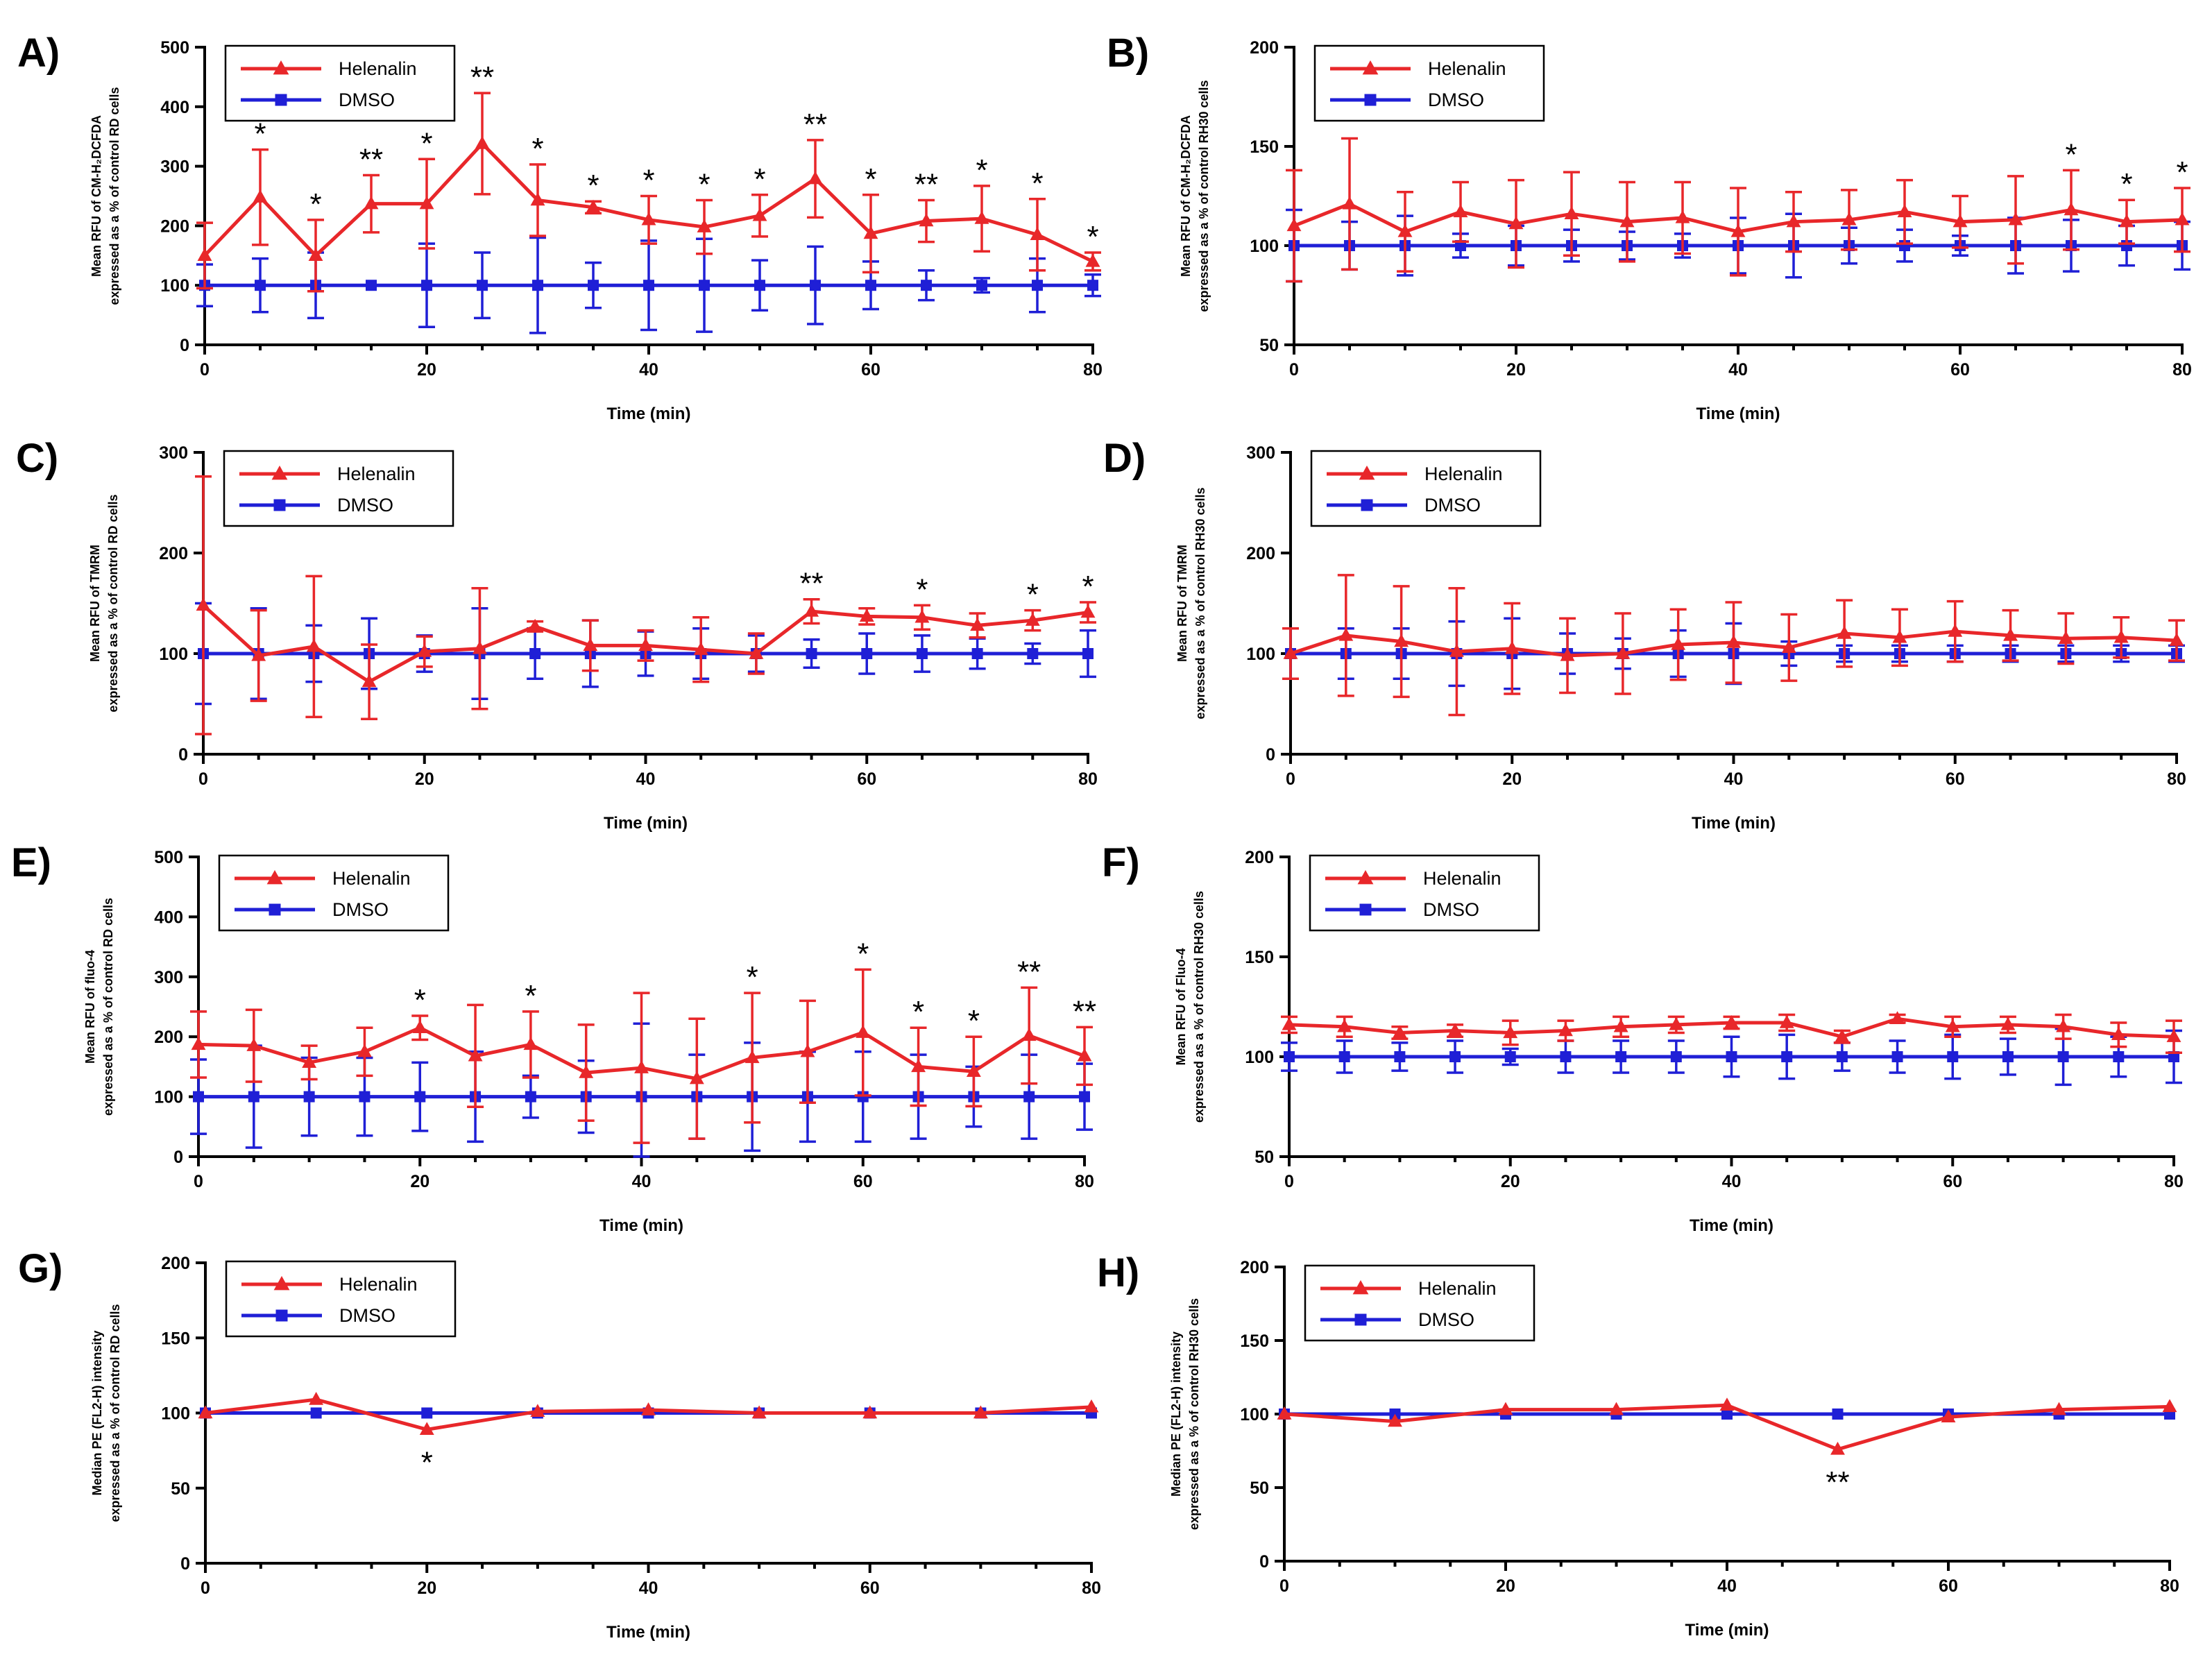 This screenshot has height=1668, width=2212. Describe the element at coordinates (205, 370) in the screenshot. I see `x-tick-label: 0` at that location.